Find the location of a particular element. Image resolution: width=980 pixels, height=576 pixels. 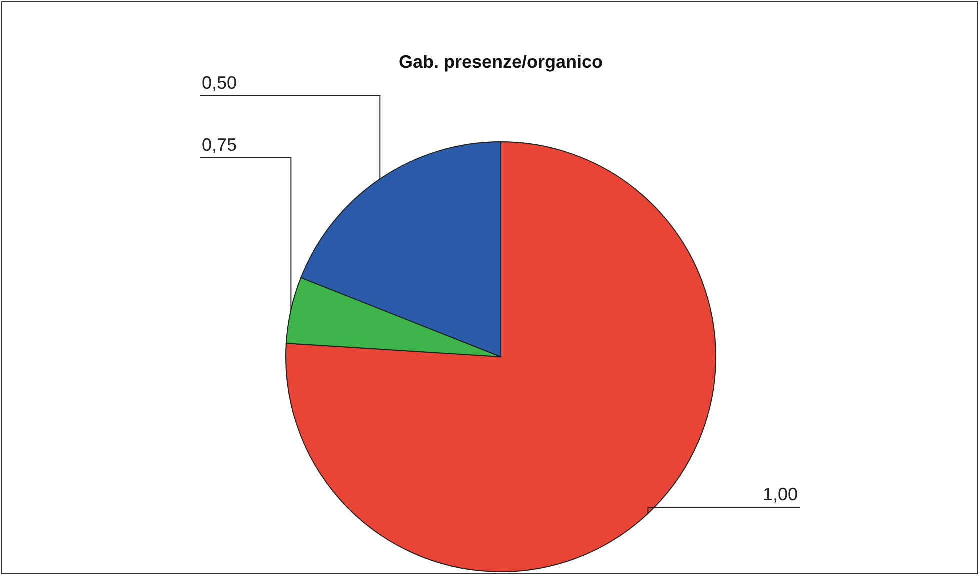

slice-label: 0,50 is located at coordinates (220, 83).